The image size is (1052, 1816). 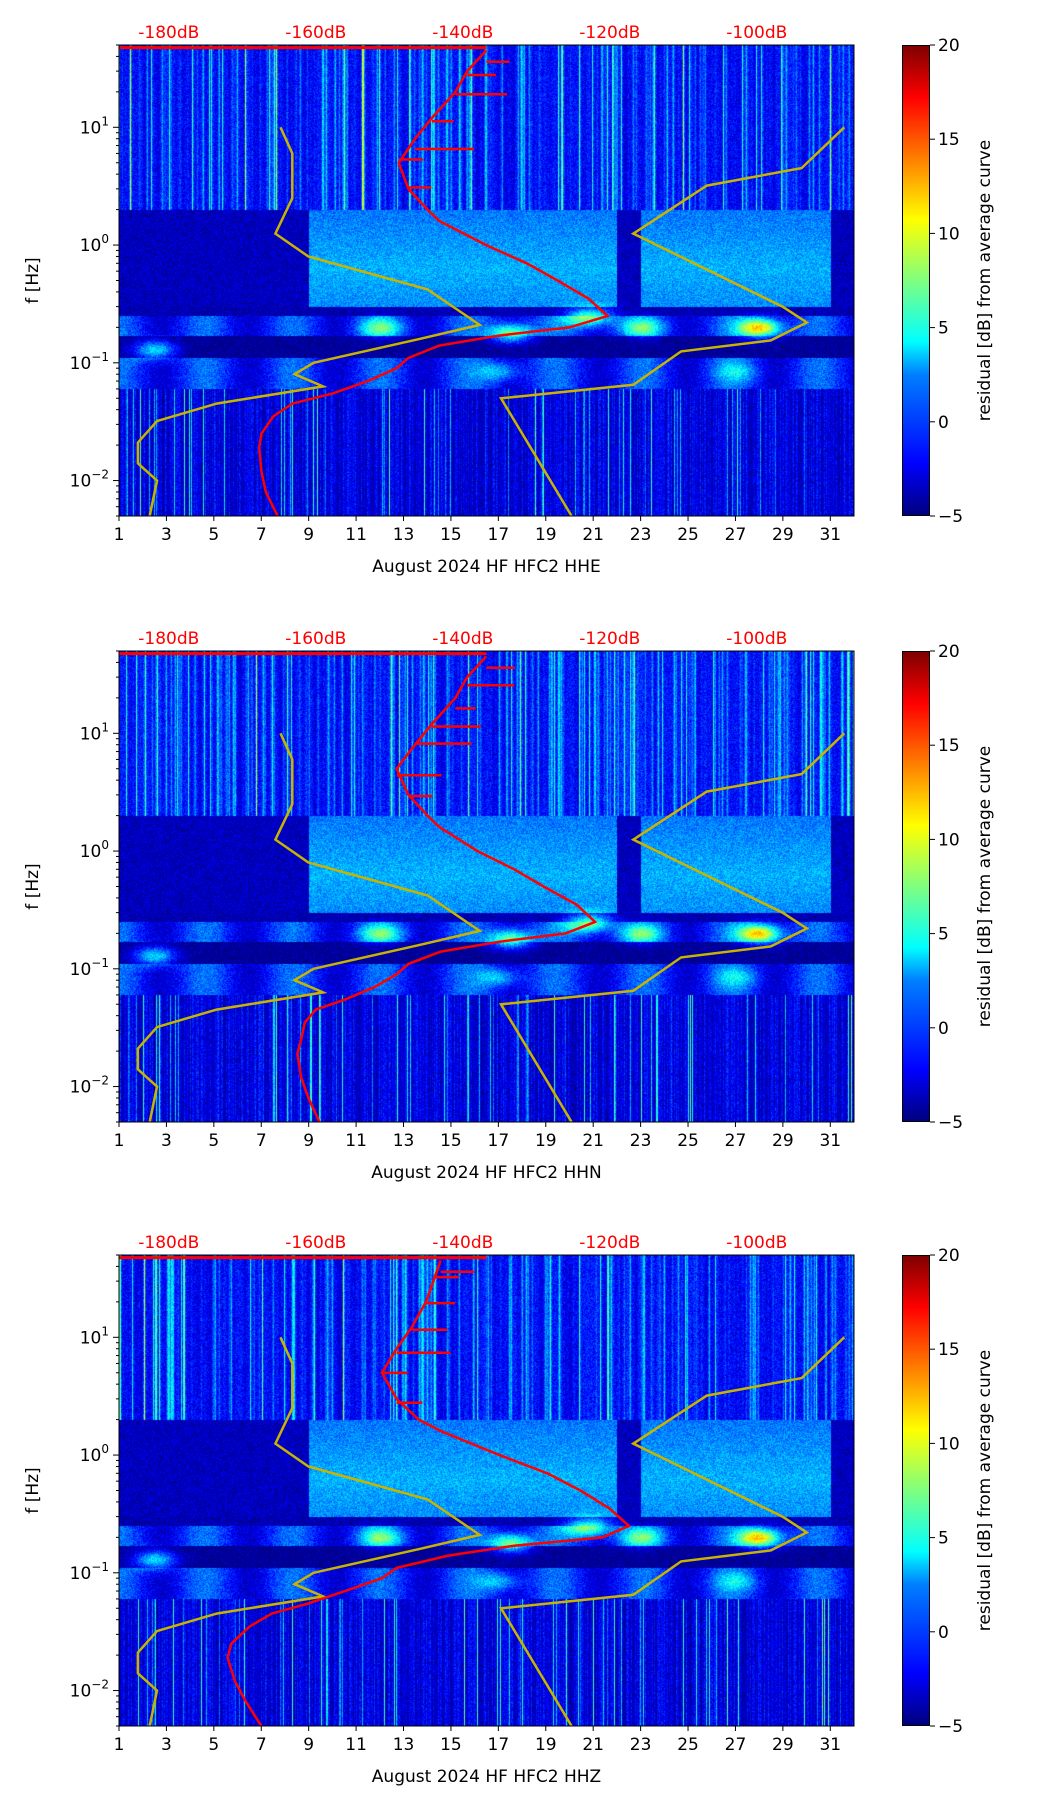 What do you see at coordinates (166, 1745) in the screenshot?
I see `x-tick-label: 3` at bounding box center [166, 1745].